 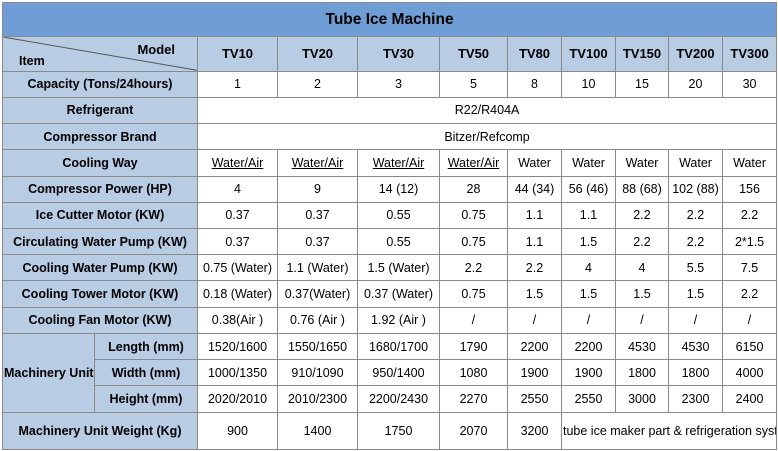 I want to click on model-header: TV10, so click(x=237, y=54).